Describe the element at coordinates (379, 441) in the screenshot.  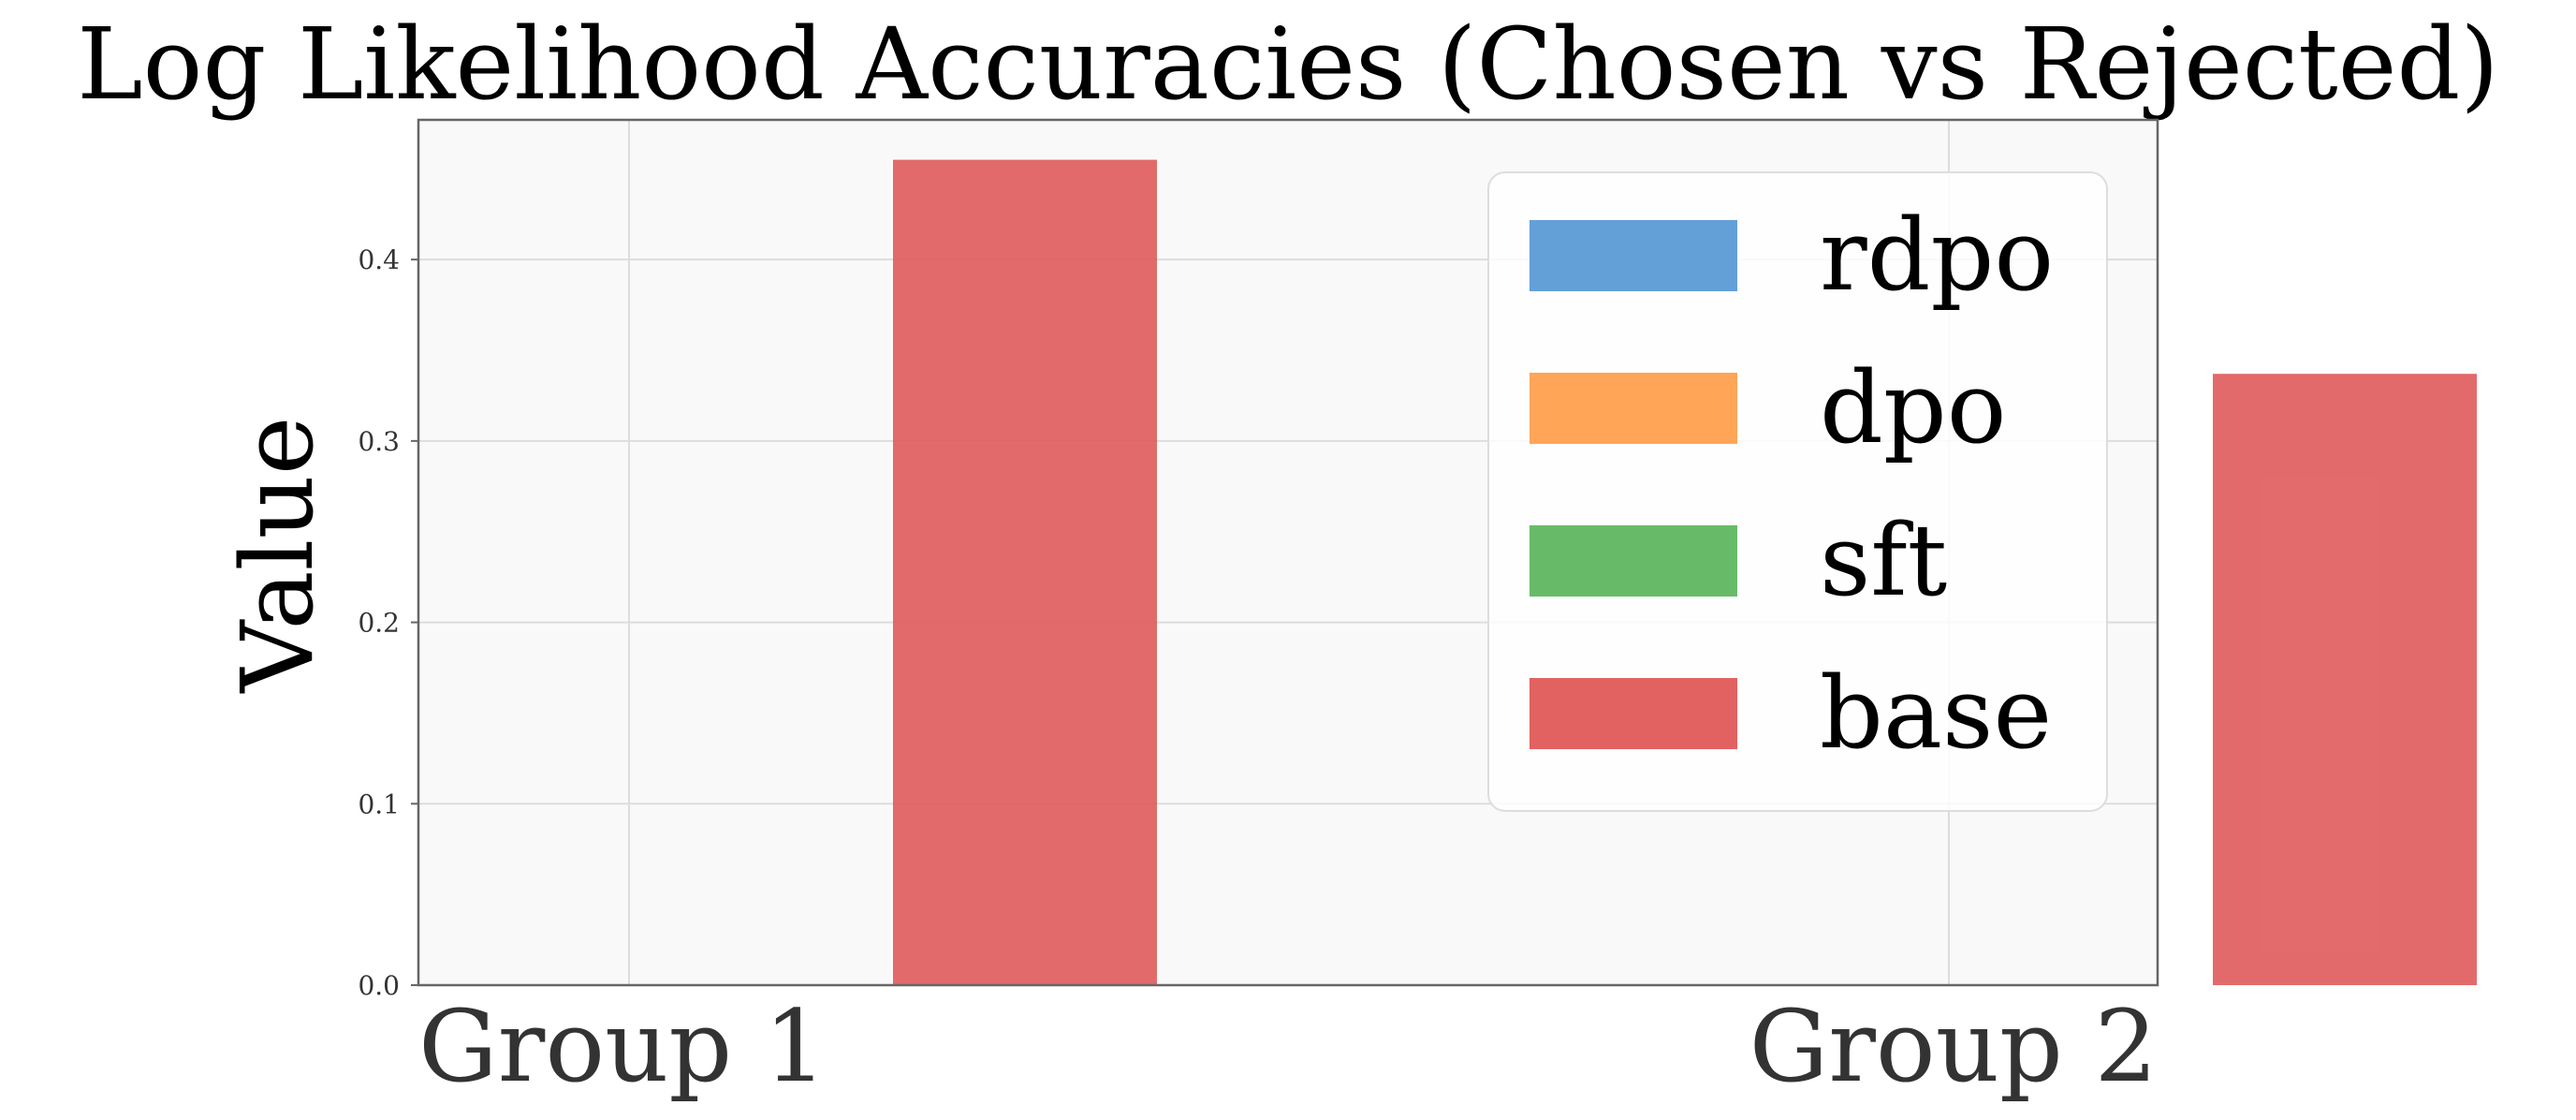
I see `y-tick-label: 0.3` at that location.